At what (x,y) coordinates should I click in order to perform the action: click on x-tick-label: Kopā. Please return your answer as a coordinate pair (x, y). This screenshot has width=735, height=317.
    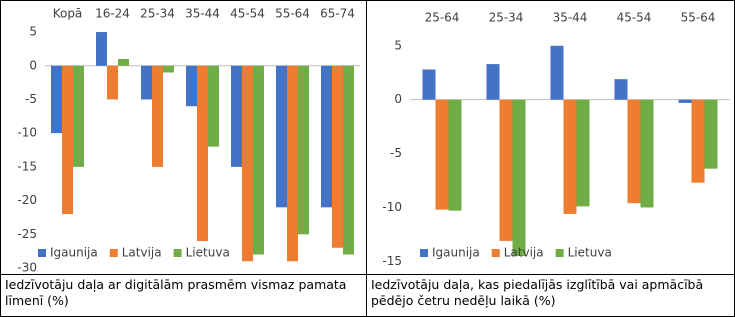
    Looking at the image, I should click on (68, 14).